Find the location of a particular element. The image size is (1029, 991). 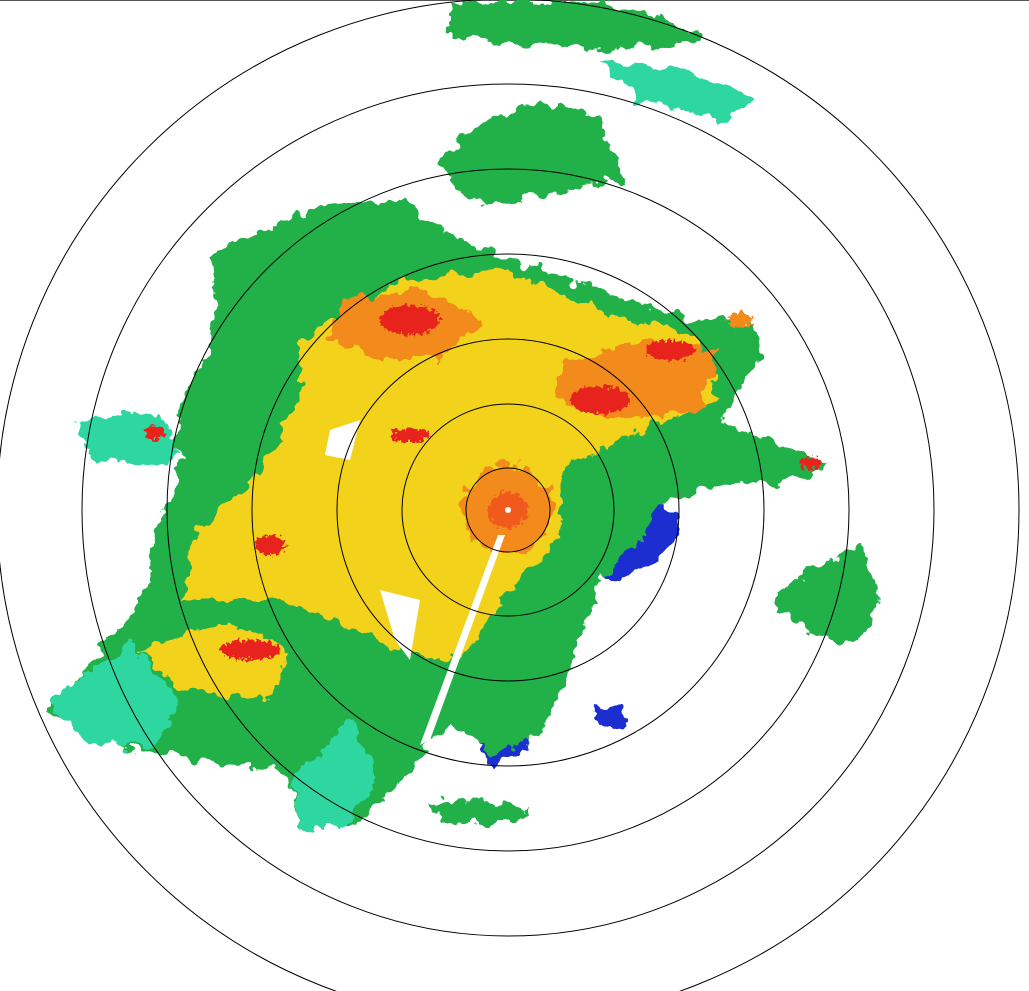

range-ring is located at coordinates (508, 510).